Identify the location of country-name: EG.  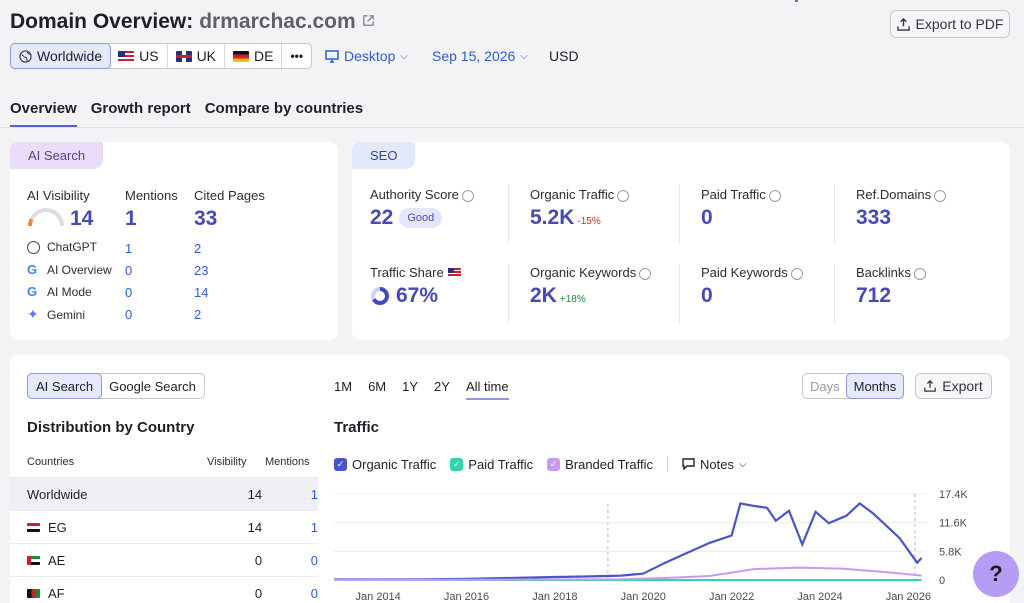
(57, 527).